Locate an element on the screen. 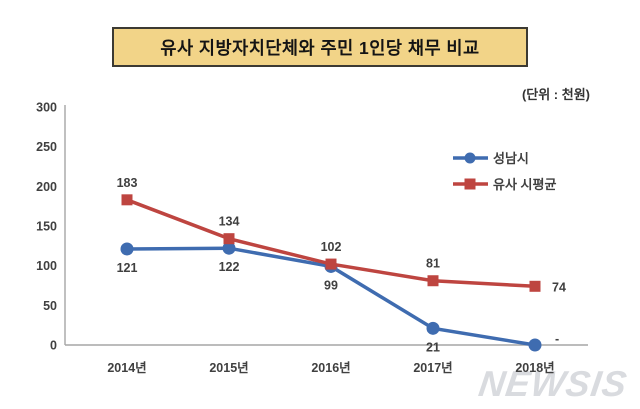 The width and height of the screenshot is (640, 409). x-tick-label: 2015년 is located at coordinates (228, 368).